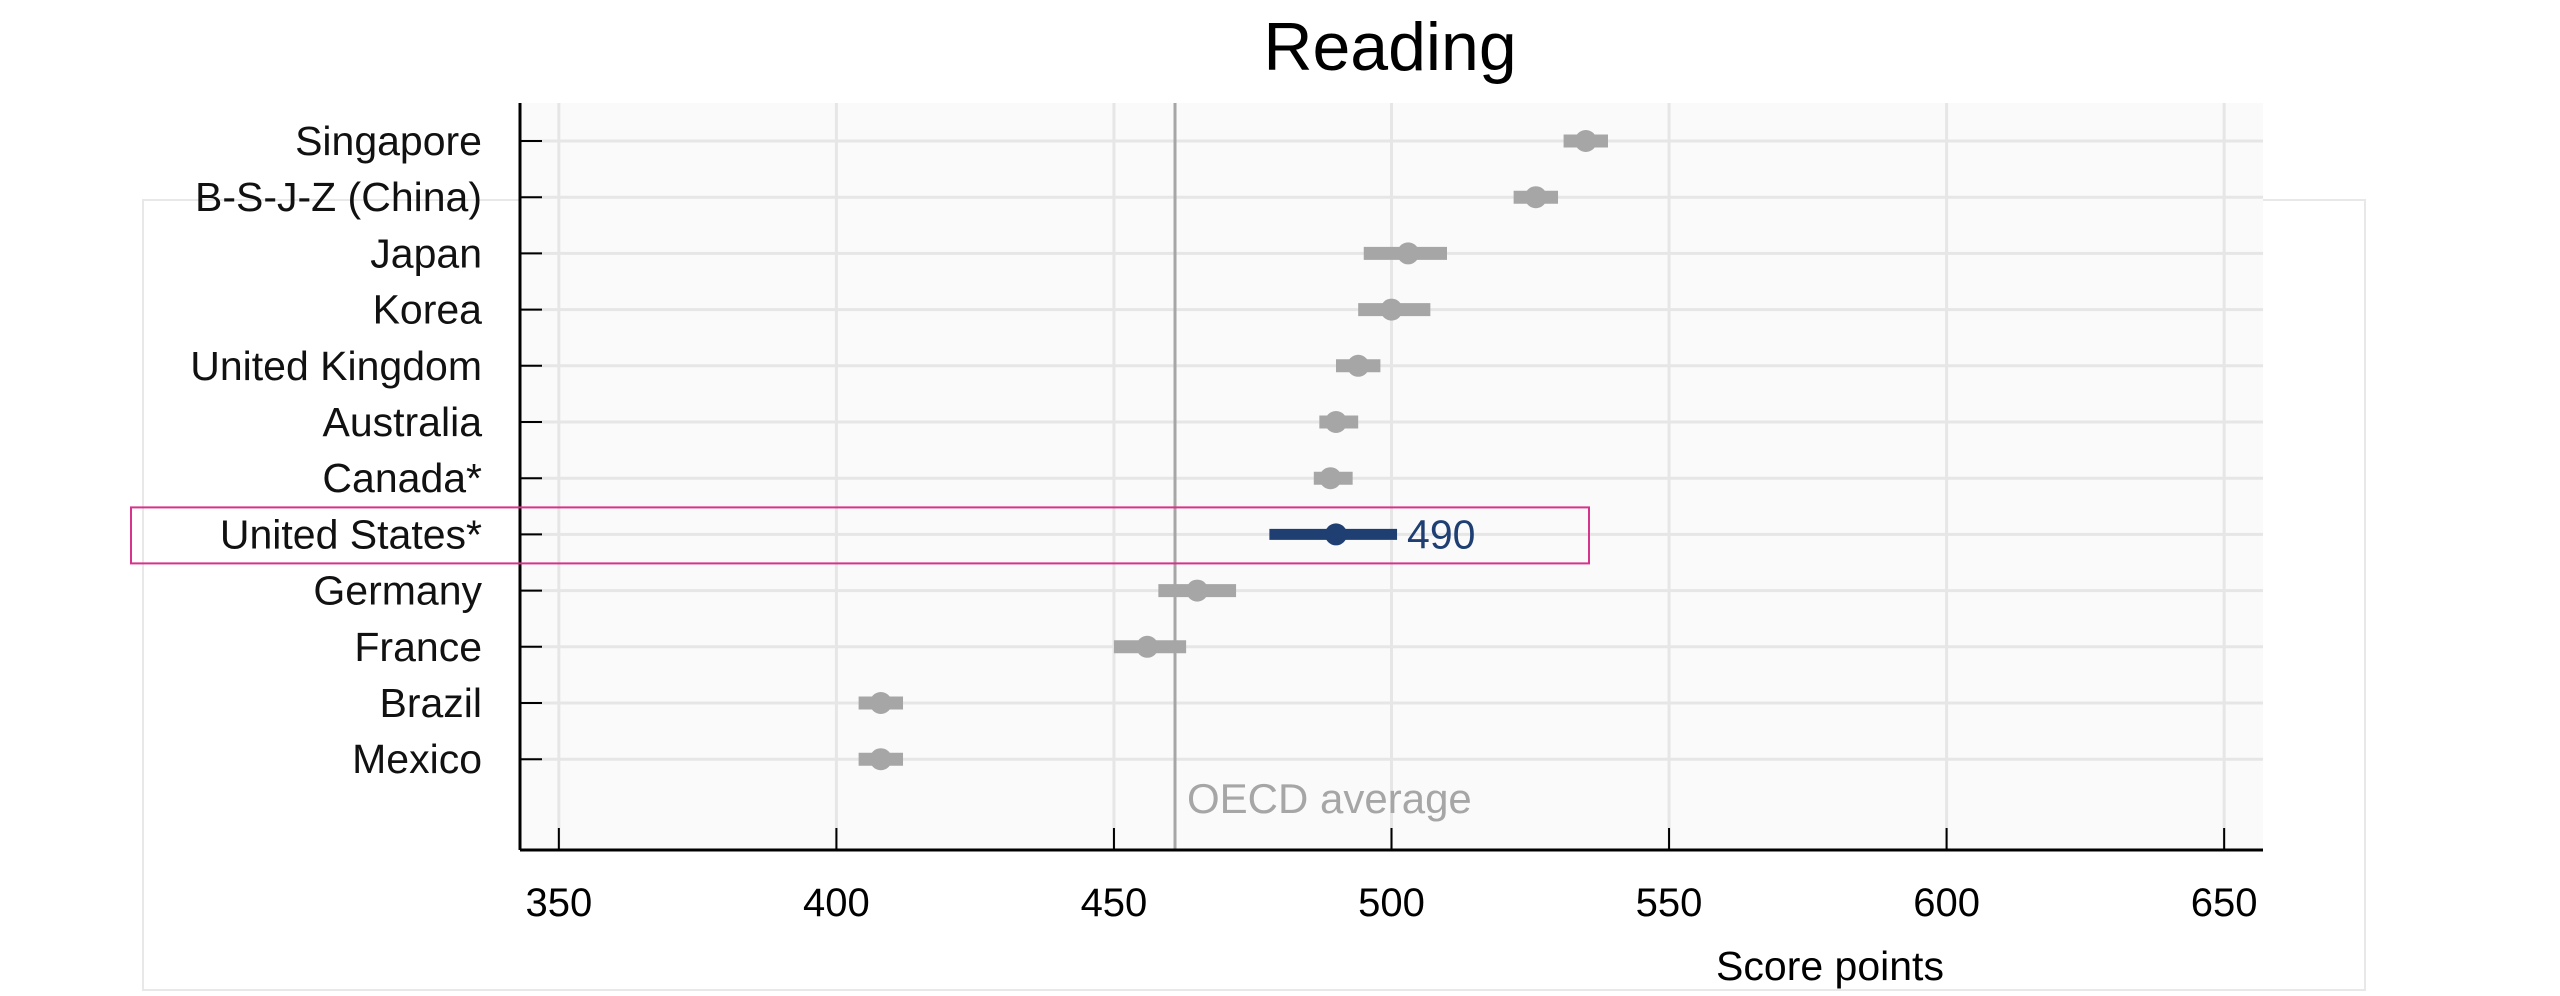 This screenshot has width=2560, height=996. Describe the element at coordinates (860, 535) in the screenshot. I see `highlight-box` at that location.